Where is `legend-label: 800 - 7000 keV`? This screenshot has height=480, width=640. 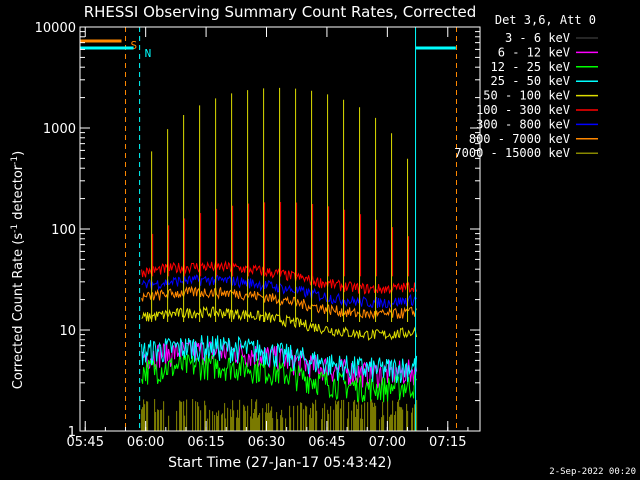
legend-label: 800 - 7000 keV is located at coordinates (519, 139).